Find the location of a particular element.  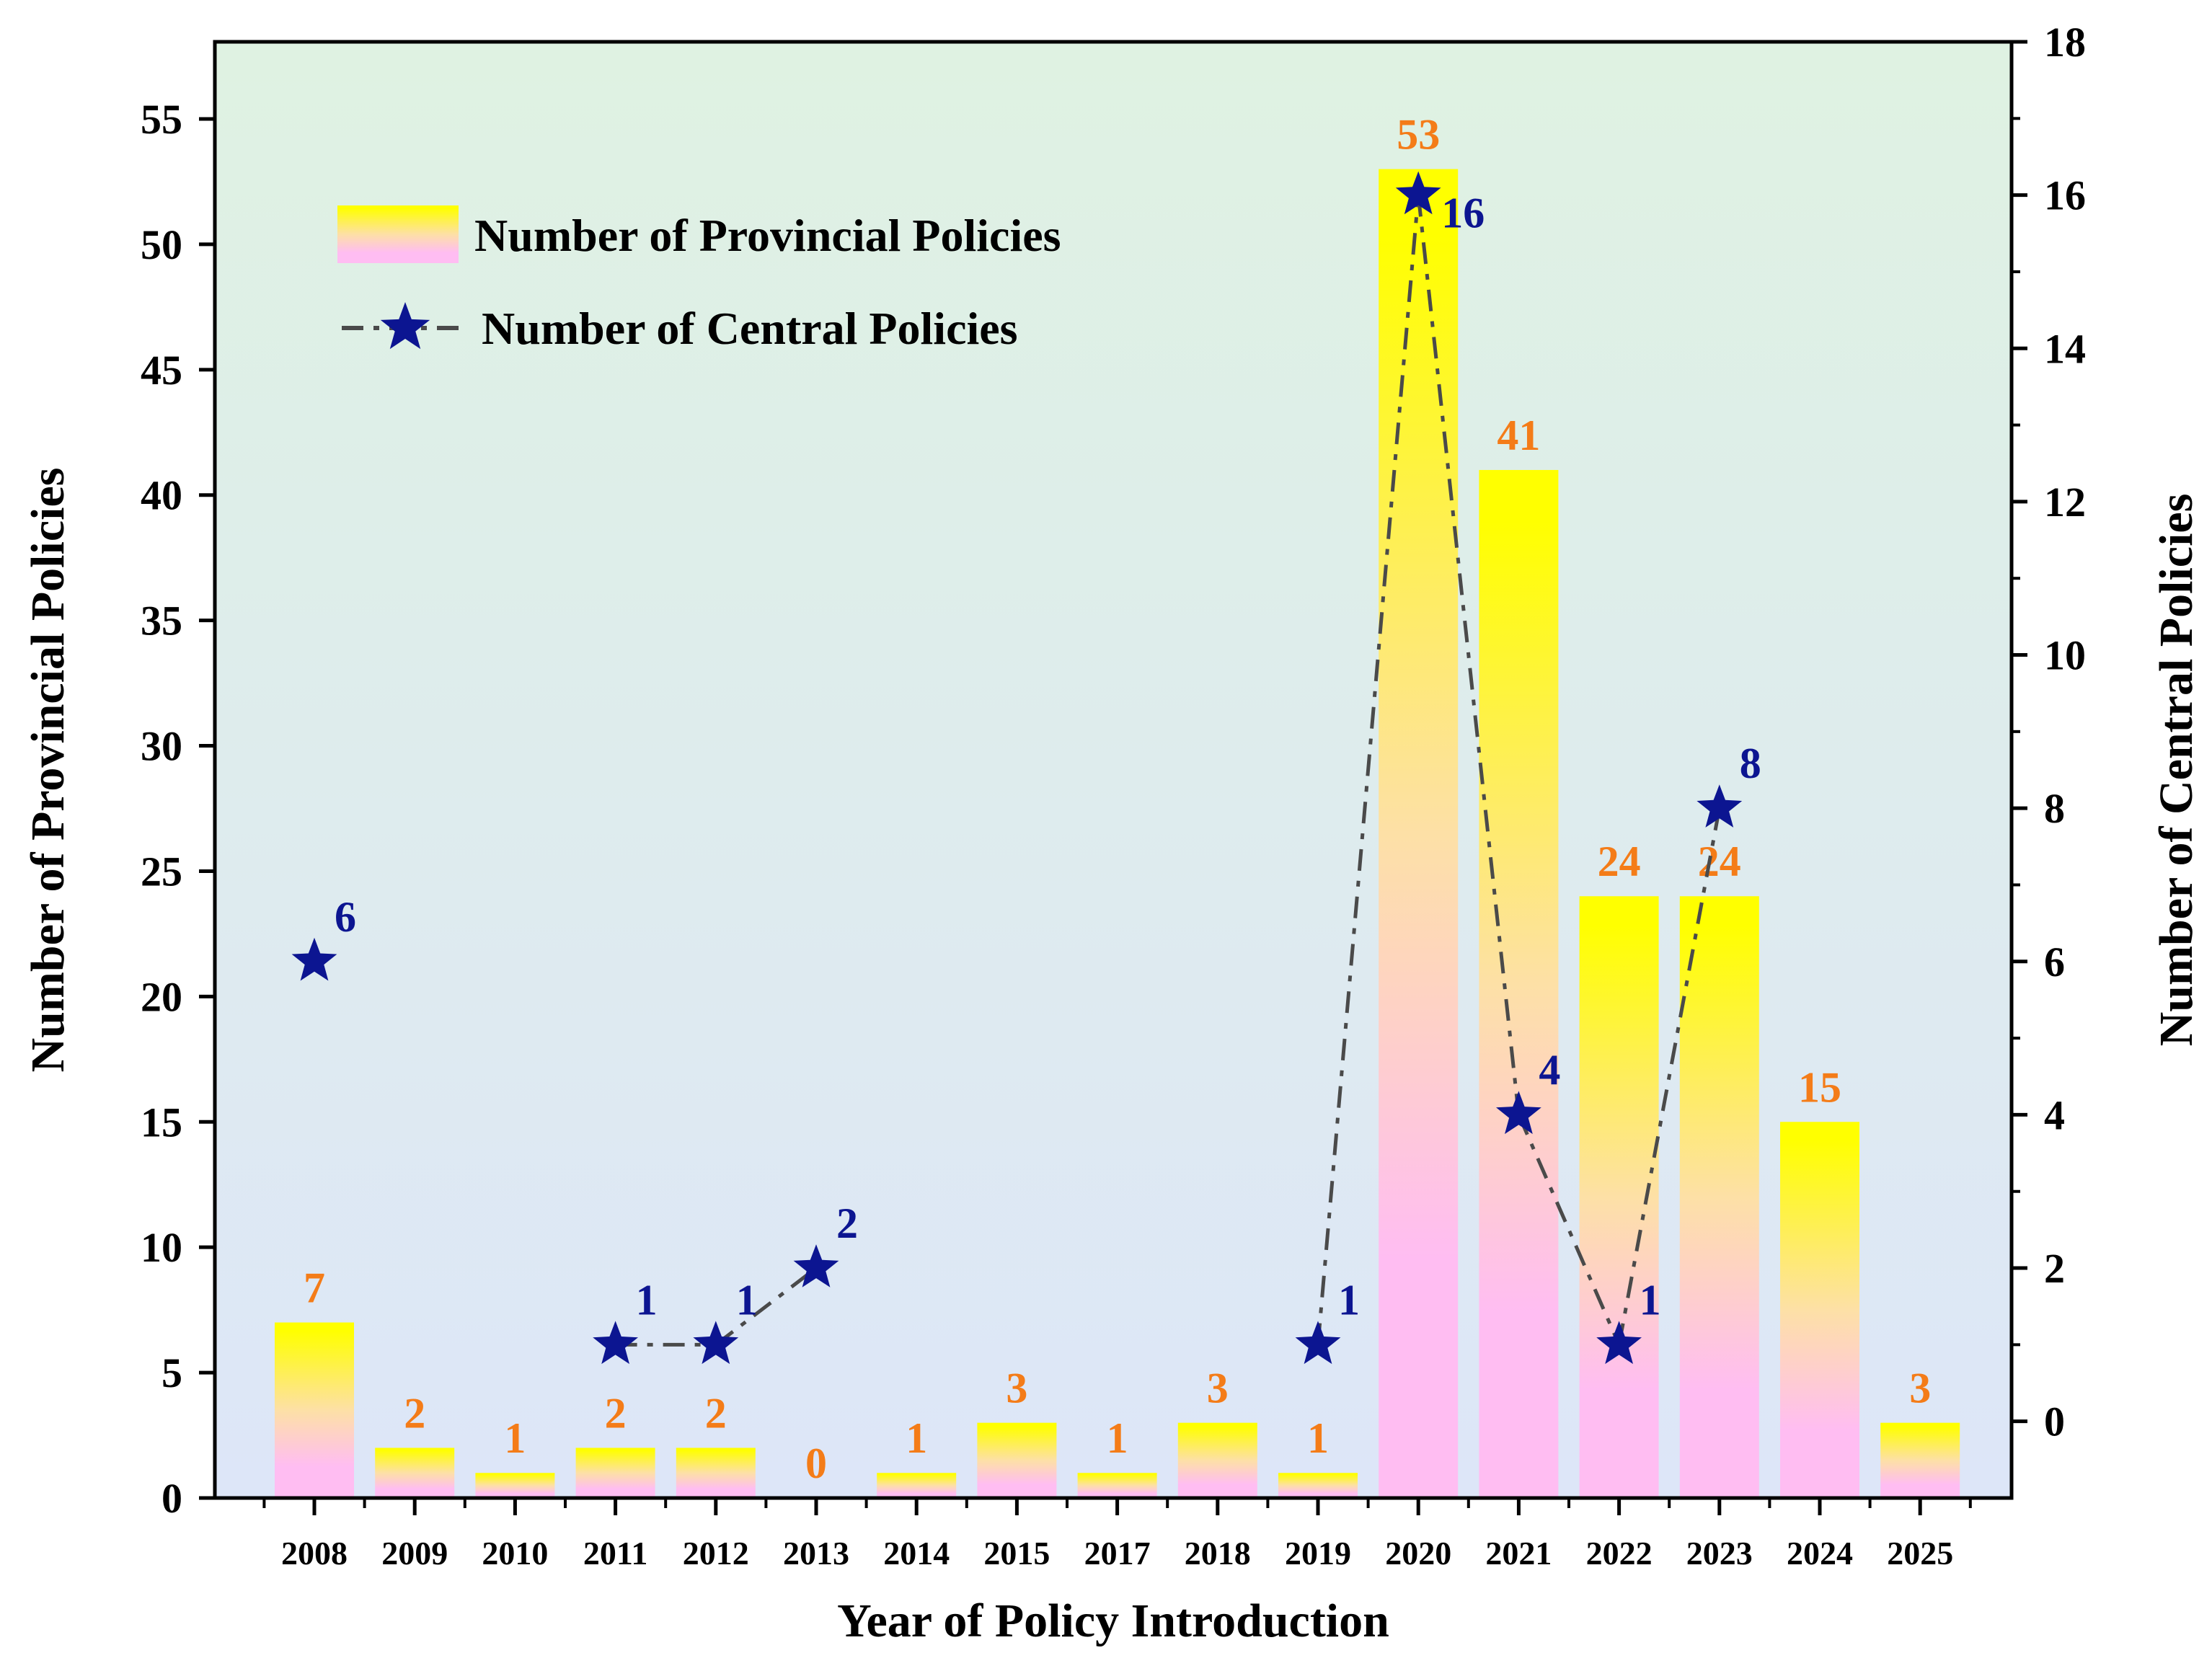

central-value-label-2020: 16 is located at coordinates (1463, 213).